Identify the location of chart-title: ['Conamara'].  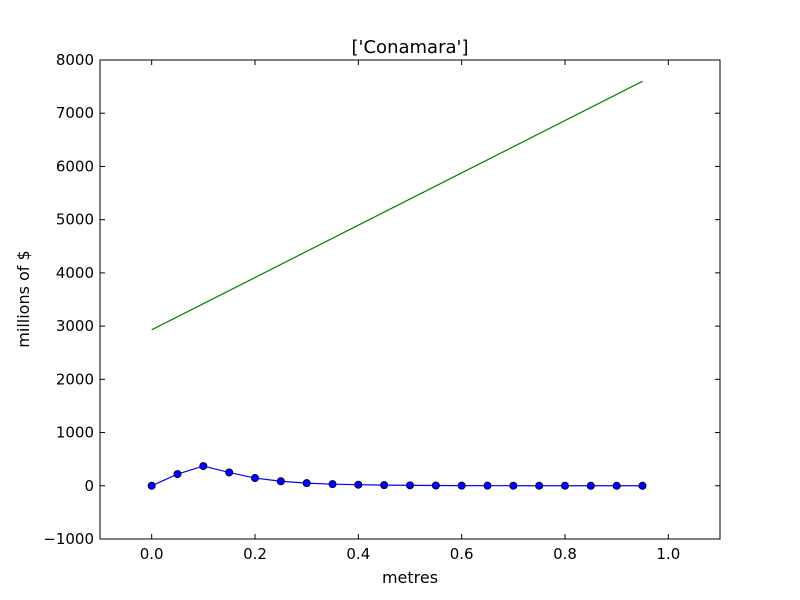
(410, 47).